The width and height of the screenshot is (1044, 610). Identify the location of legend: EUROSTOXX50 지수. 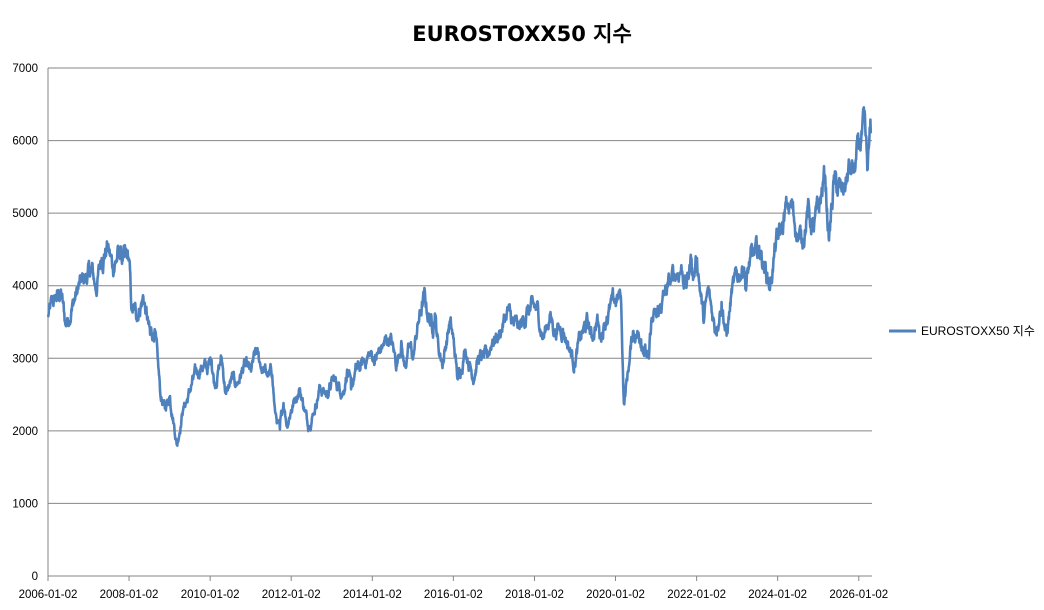
(962, 331).